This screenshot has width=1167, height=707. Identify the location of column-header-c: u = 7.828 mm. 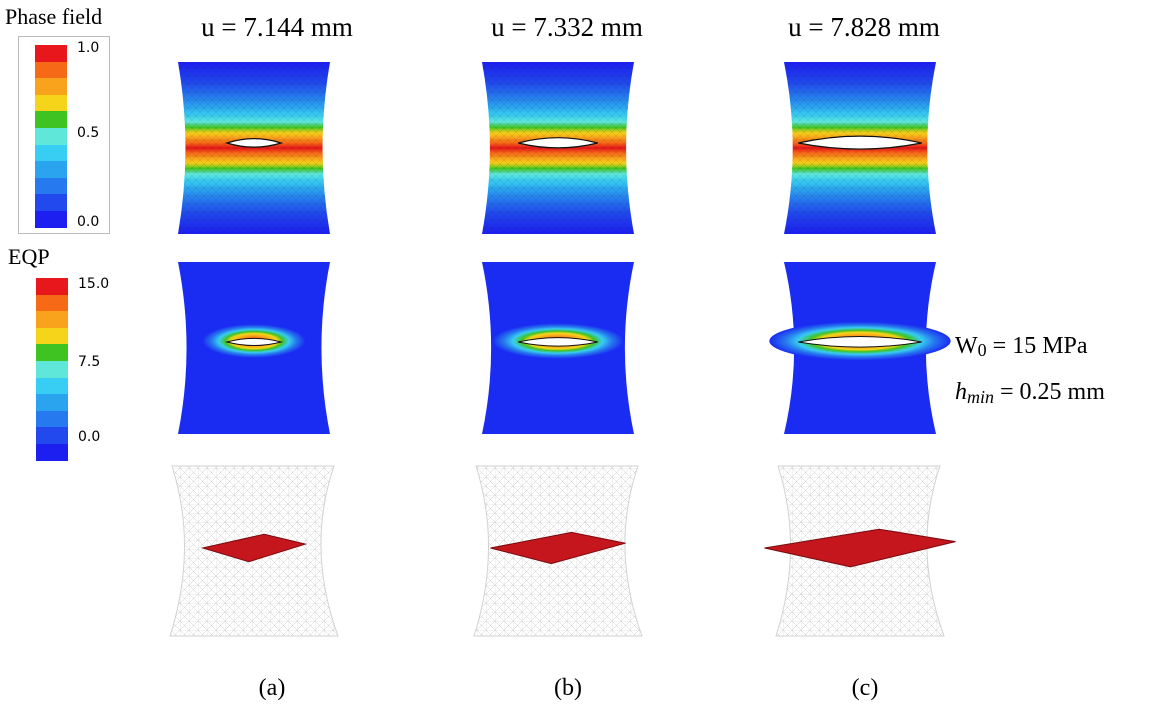
(864, 27).